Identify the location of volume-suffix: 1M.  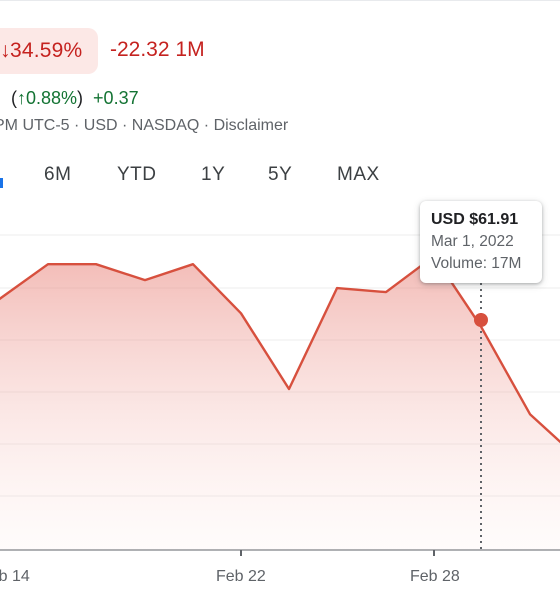
(190, 49).